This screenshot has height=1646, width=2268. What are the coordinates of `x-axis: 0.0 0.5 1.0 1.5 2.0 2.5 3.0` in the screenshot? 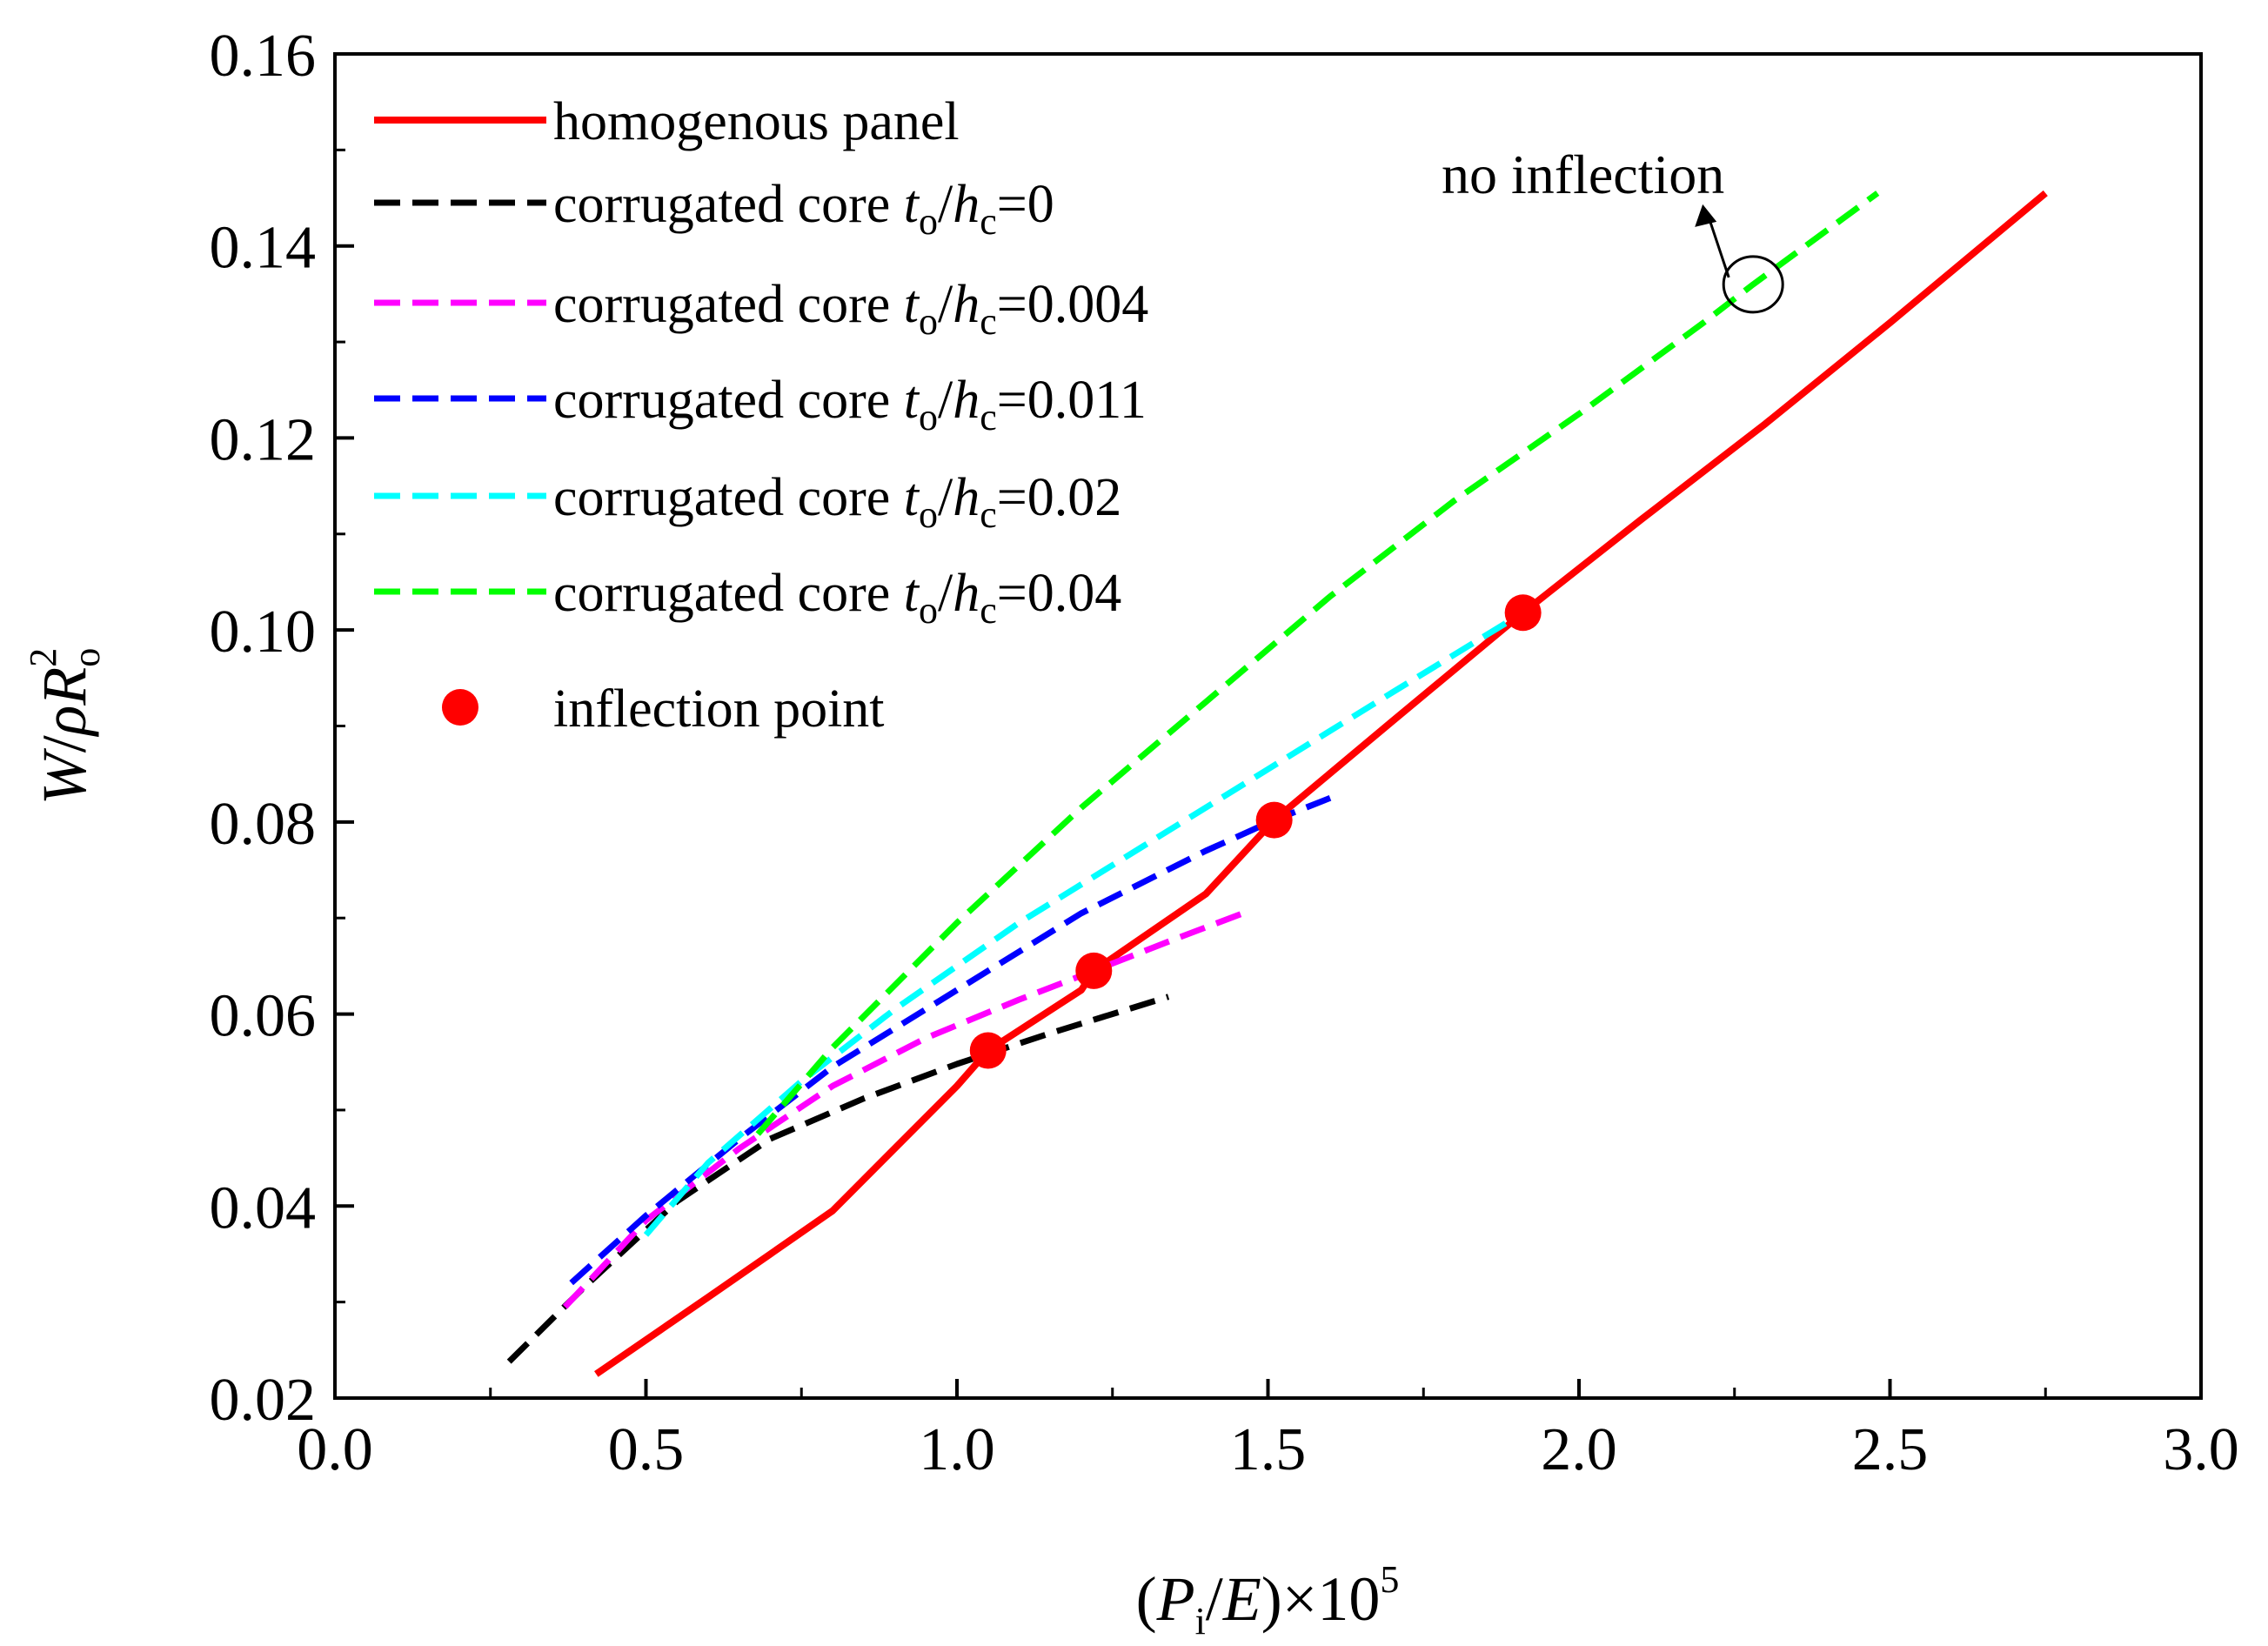 It's located at (1268, 1431).